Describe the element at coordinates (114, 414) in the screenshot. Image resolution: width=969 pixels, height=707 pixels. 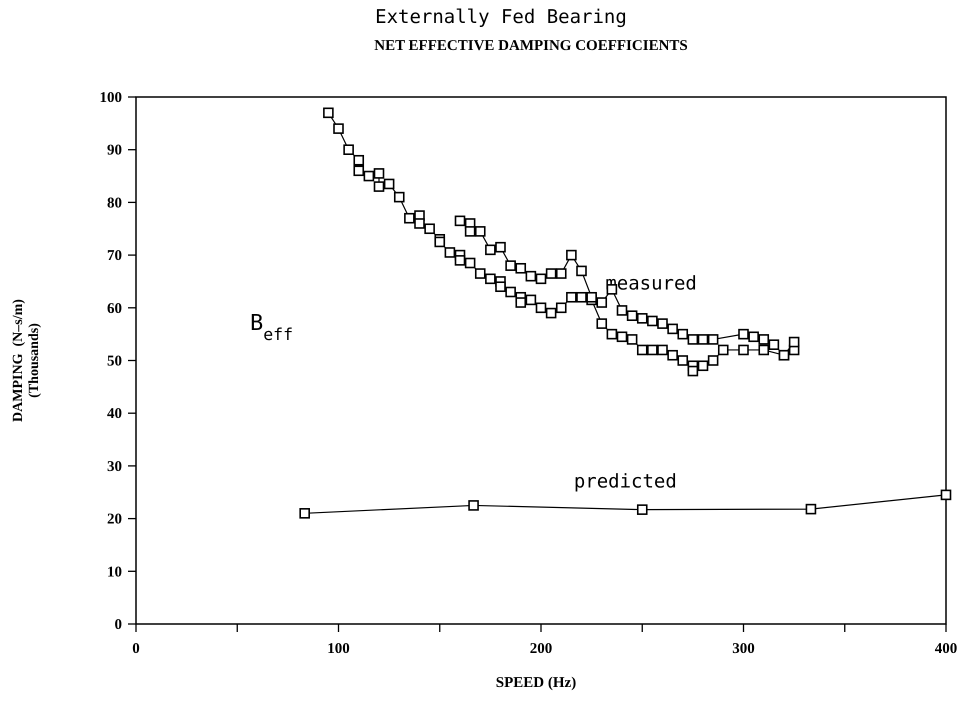
I see `y-tick-label: 40` at that location.